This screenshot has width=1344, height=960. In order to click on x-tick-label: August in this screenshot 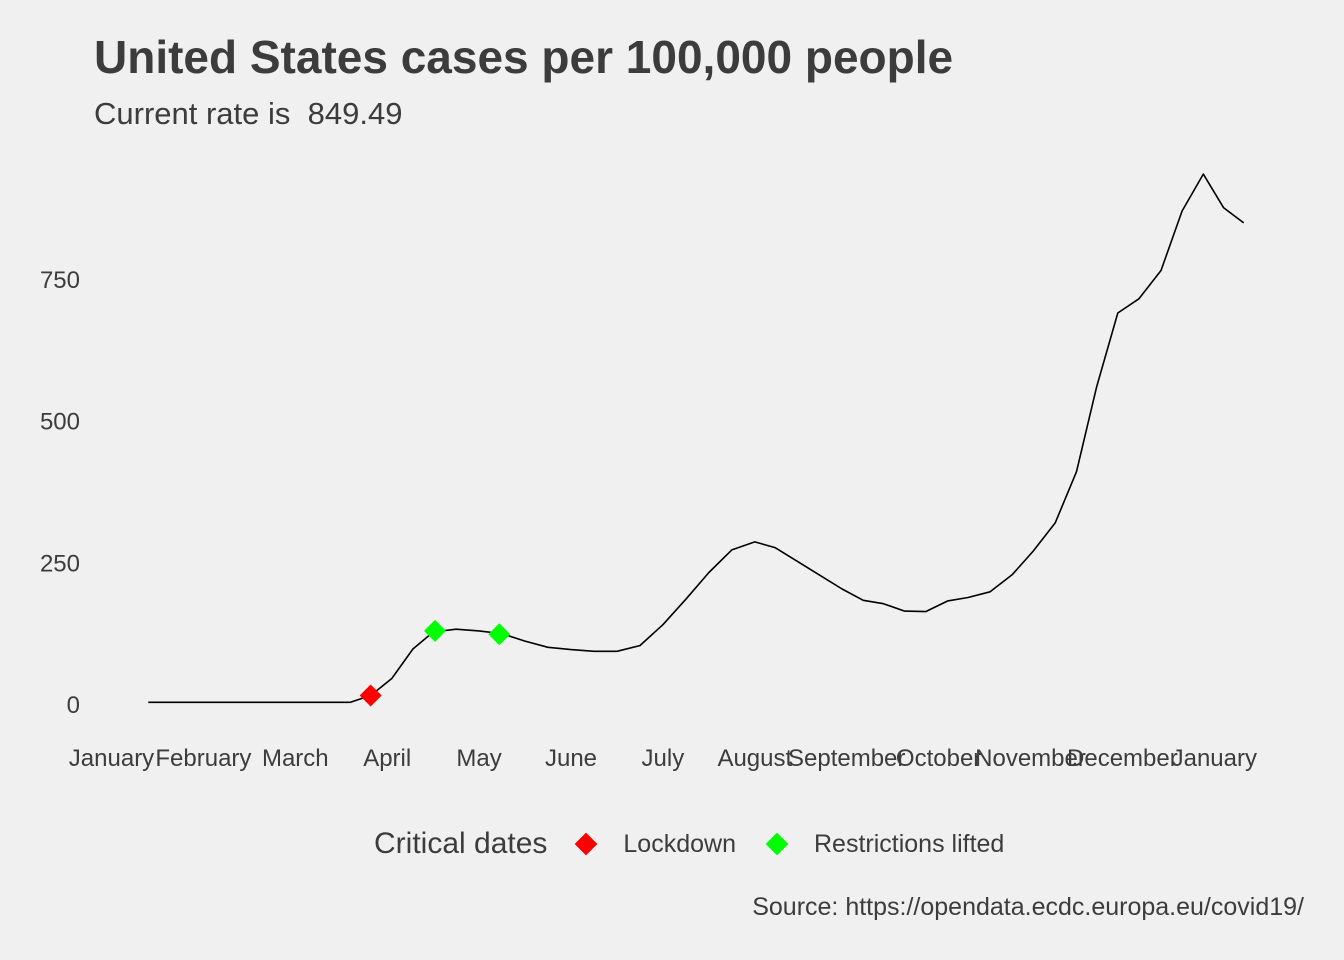, I will do `click(754, 758)`.